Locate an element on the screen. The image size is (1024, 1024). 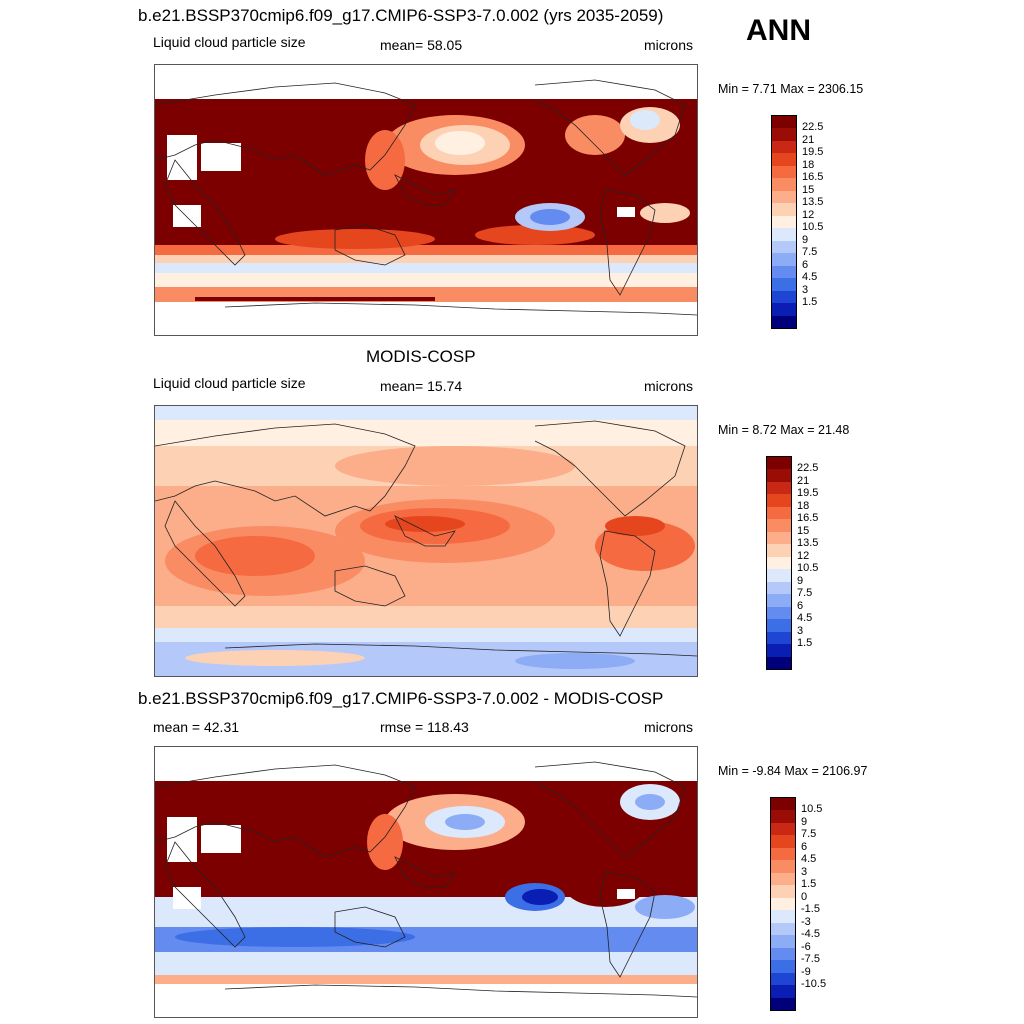
panel3-mean: mean = 42.31 is located at coordinates (196, 727).